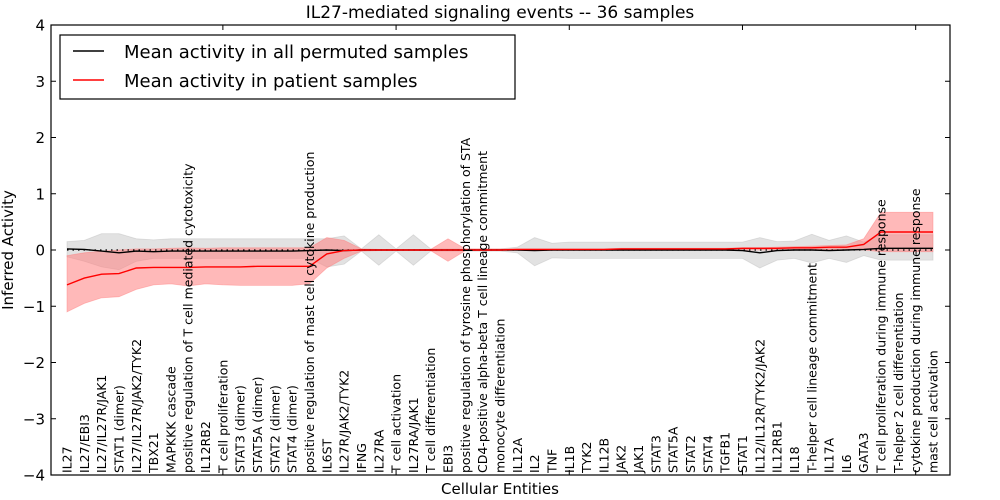 The height and width of the screenshot is (500, 1000). Describe the element at coordinates (40, 82) in the screenshot. I see `y-tick-label-7: 3` at that location.